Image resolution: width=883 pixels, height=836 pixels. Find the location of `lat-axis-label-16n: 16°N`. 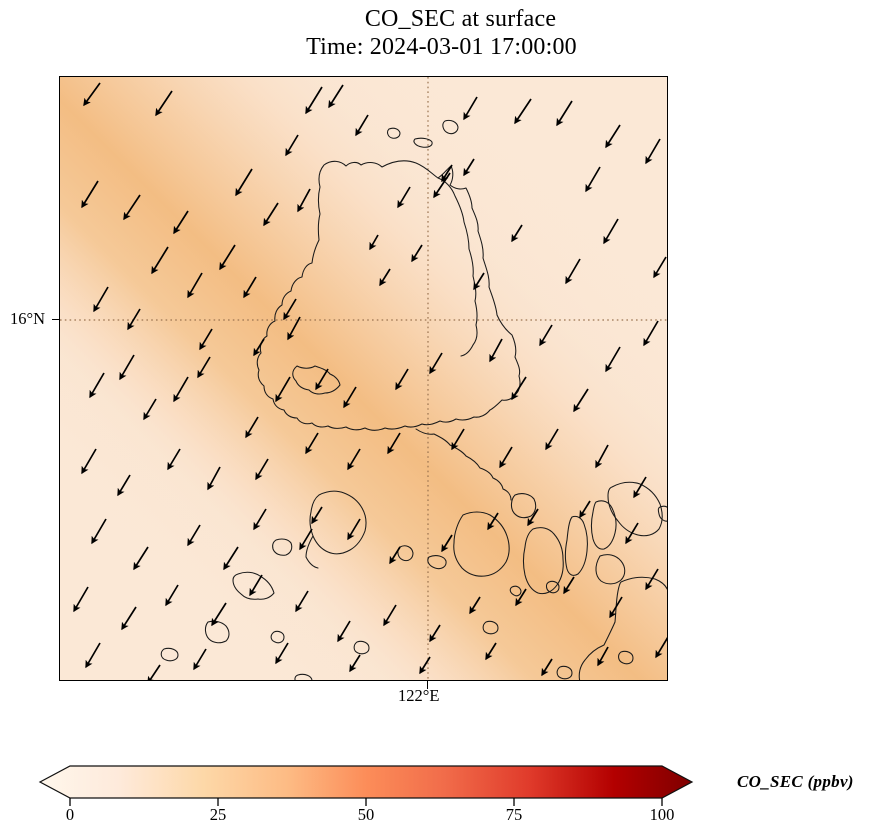

lat-axis-label-16n: 16°N is located at coordinates (28, 318).